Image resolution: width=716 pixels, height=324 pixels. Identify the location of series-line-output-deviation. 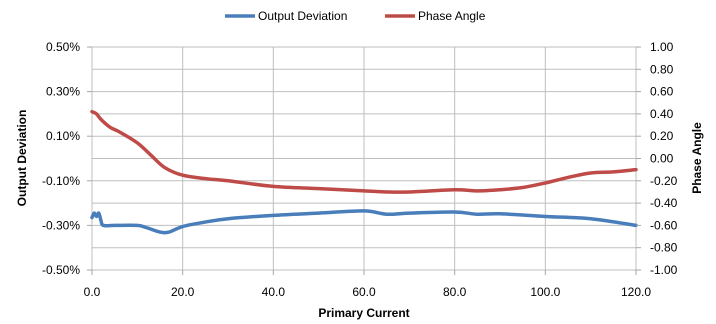
(364, 222).